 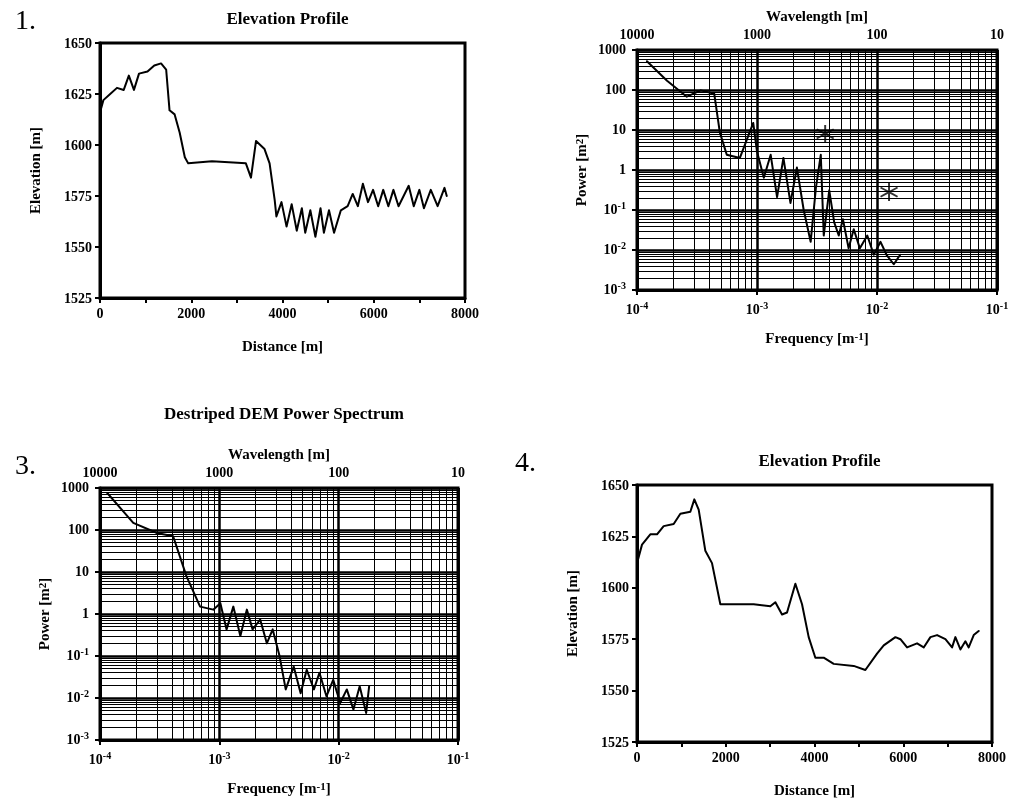 I want to click on text: 4., so click(x=525, y=461).